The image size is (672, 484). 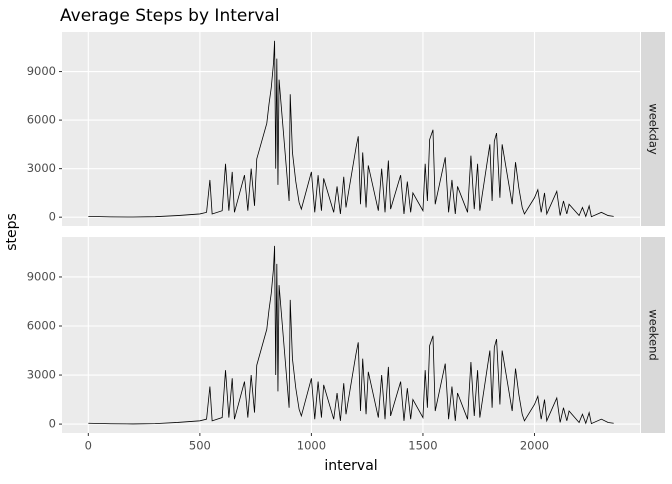 I want to click on x-tick-label: 0, so click(x=88, y=446).